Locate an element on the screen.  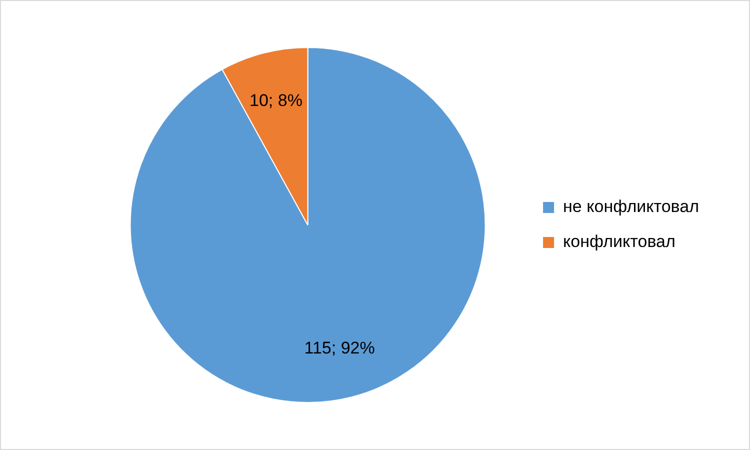
legend-label: конфликтовал is located at coordinates (619, 242).